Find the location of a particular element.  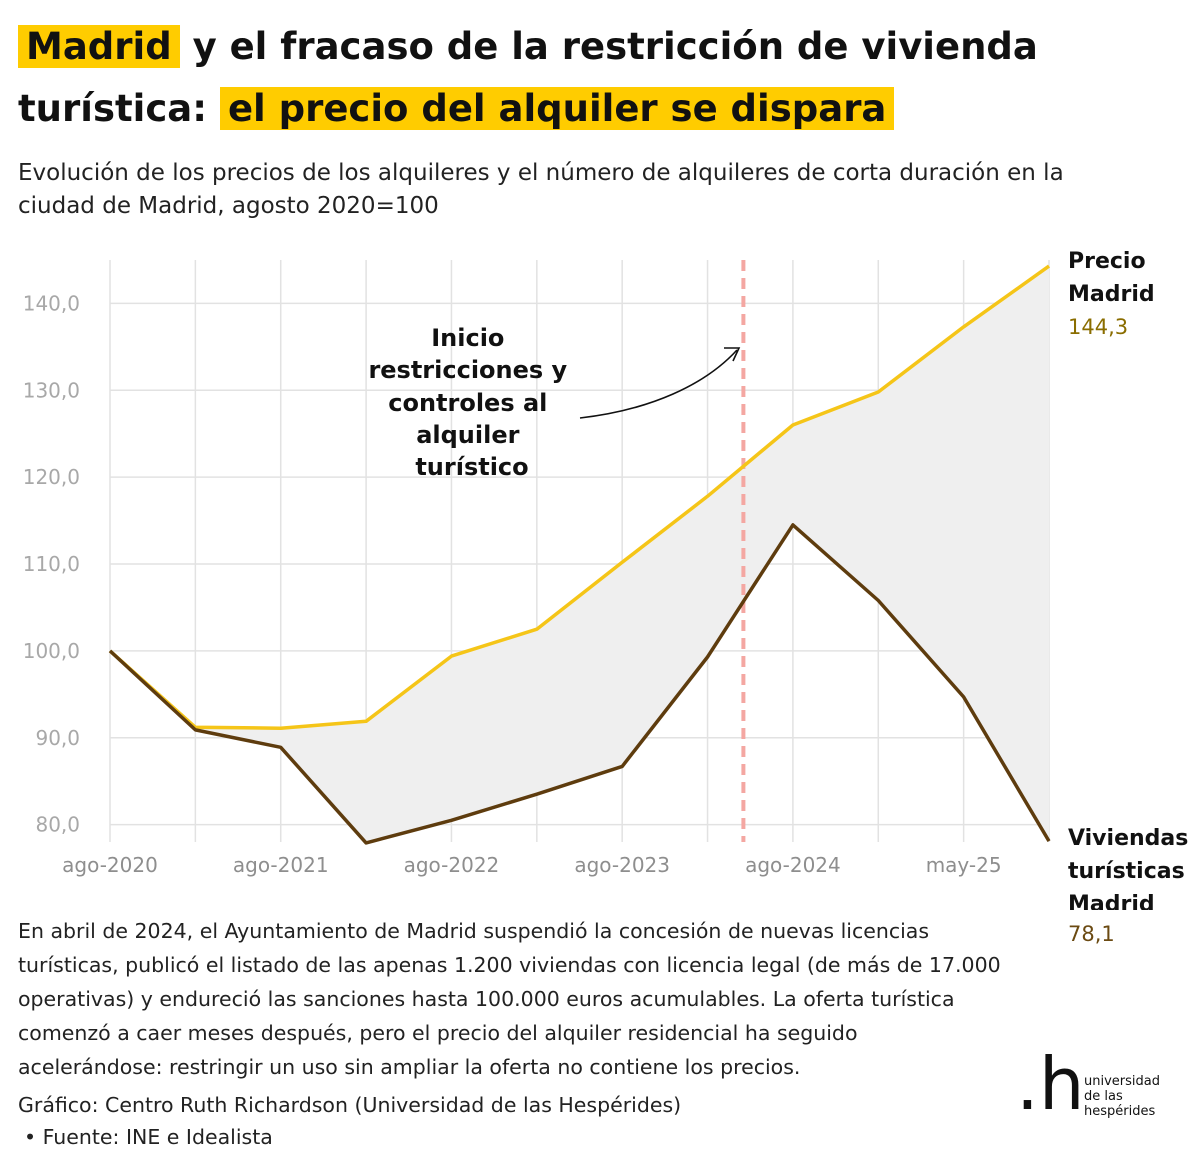

end-label-viviendas-name: Viviendas turísticas Madrid is located at coordinates (1132, 868).